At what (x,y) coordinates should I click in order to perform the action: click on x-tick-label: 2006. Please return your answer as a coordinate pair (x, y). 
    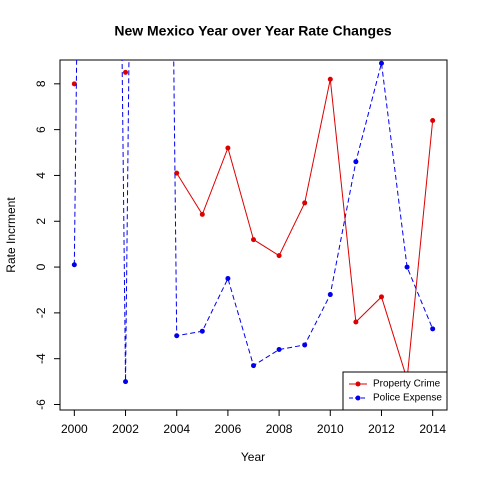
    Looking at the image, I should click on (228, 429).